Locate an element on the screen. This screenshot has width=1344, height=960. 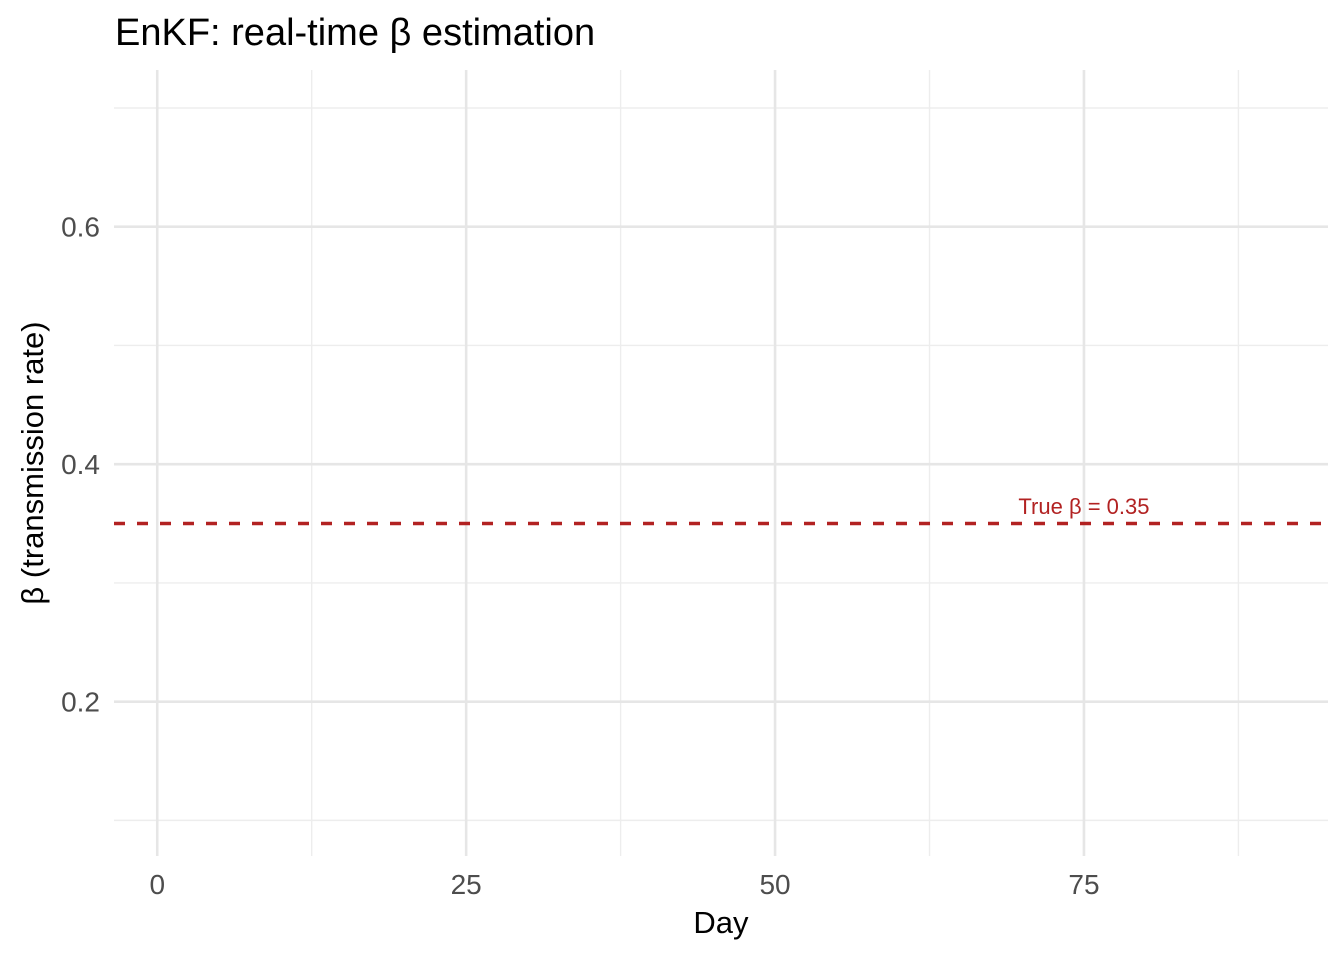
reference-line-label: True β = 0.35 is located at coordinates (1084, 506).